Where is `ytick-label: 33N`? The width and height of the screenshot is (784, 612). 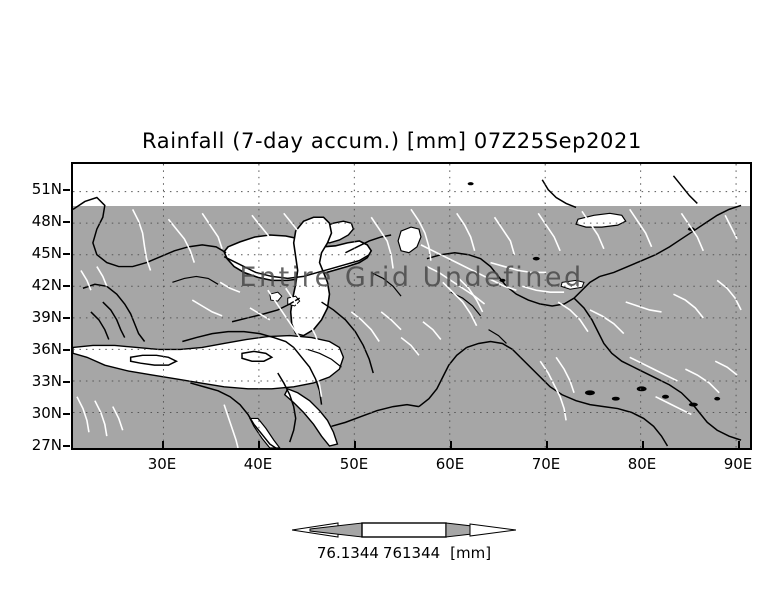
ytick-label: 33N is located at coordinates (46, 381).